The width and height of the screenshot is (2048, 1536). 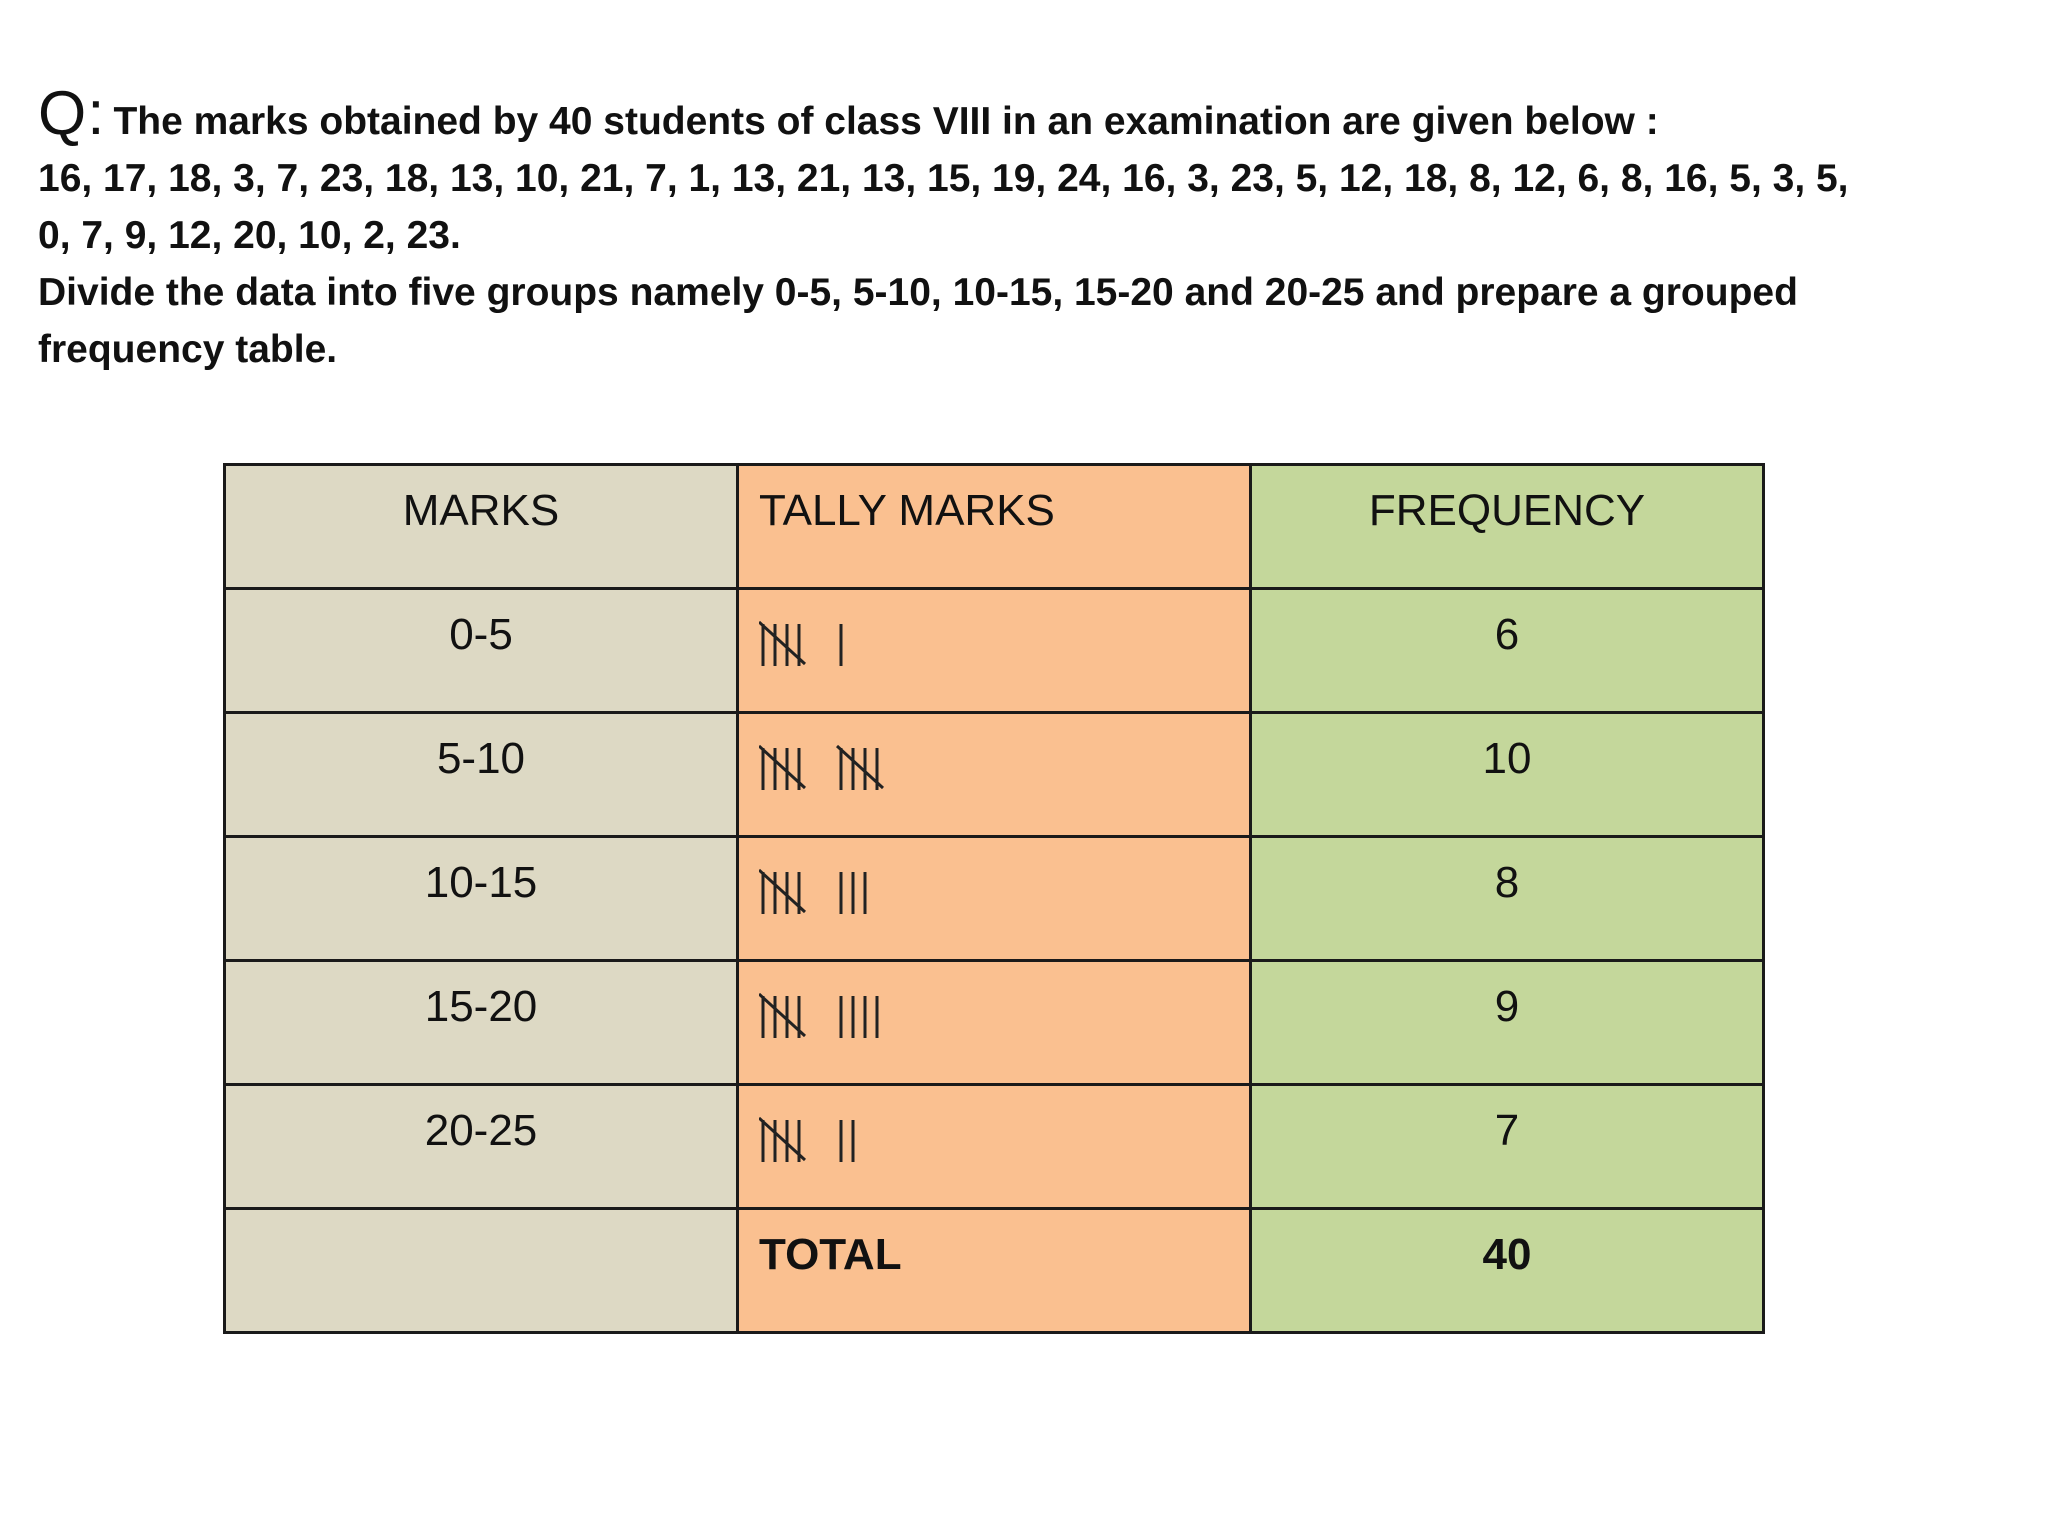 What do you see at coordinates (249, 235) in the screenshot?
I see `question-data-line-2: 0, 7, 9, 12, 20, 10, 2, 23.` at bounding box center [249, 235].